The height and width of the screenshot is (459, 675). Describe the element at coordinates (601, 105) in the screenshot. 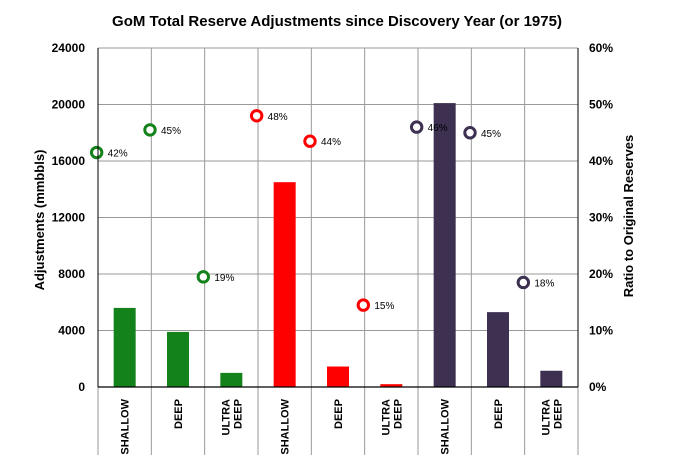

I see `y2-tick-label: 50%` at that location.